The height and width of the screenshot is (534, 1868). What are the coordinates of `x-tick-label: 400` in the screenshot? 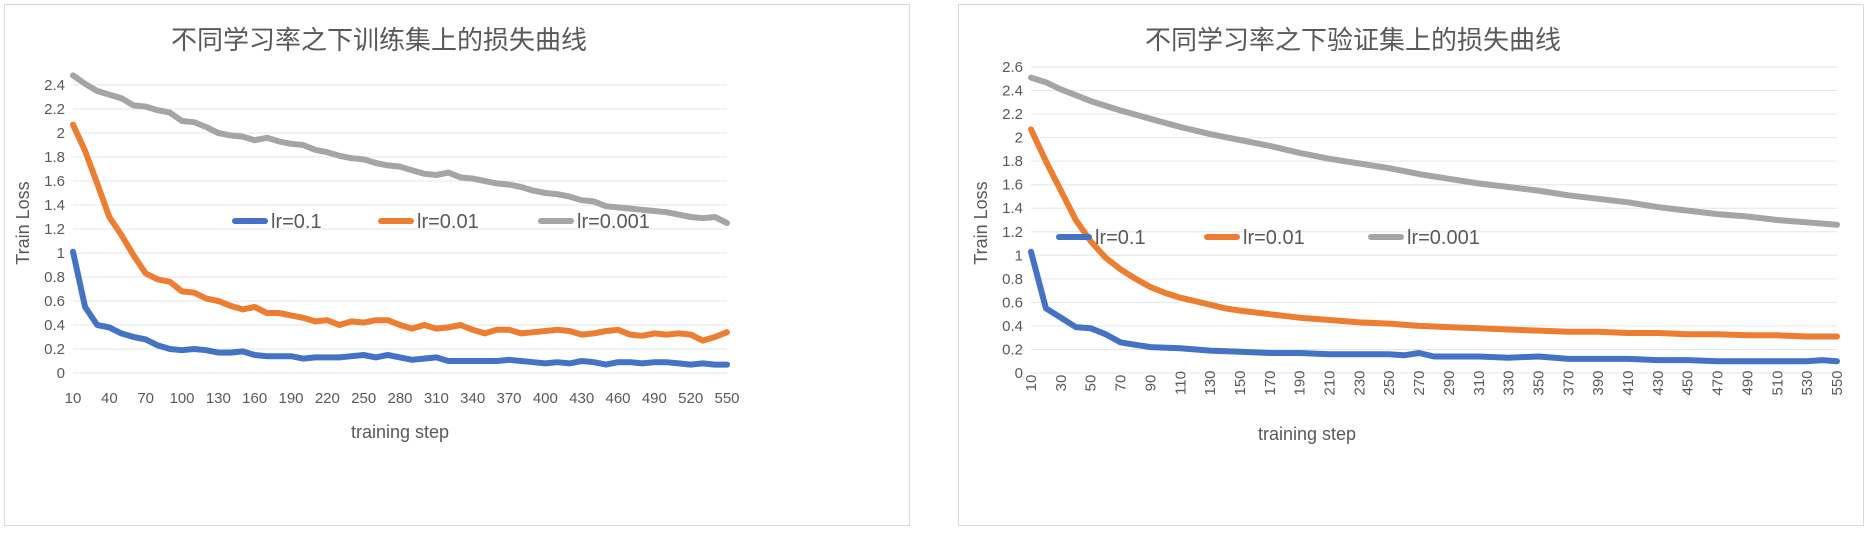 It's located at (545, 398).